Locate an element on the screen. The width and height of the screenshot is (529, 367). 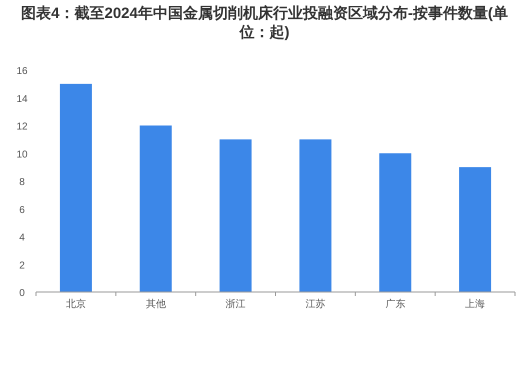
chart-title: 图表4：截至2024年中国金属切削机床行业投融资区域分布-按事件数量(单位：起) is located at coordinates (264, 23).